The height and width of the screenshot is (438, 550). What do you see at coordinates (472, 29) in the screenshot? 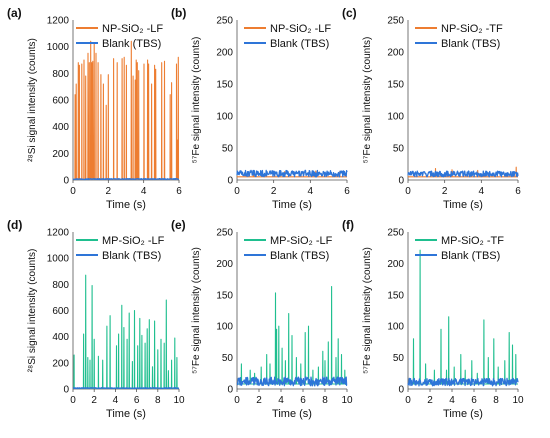
I see `legend-label: NP-SiO₂ -TF` at bounding box center [472, 29].